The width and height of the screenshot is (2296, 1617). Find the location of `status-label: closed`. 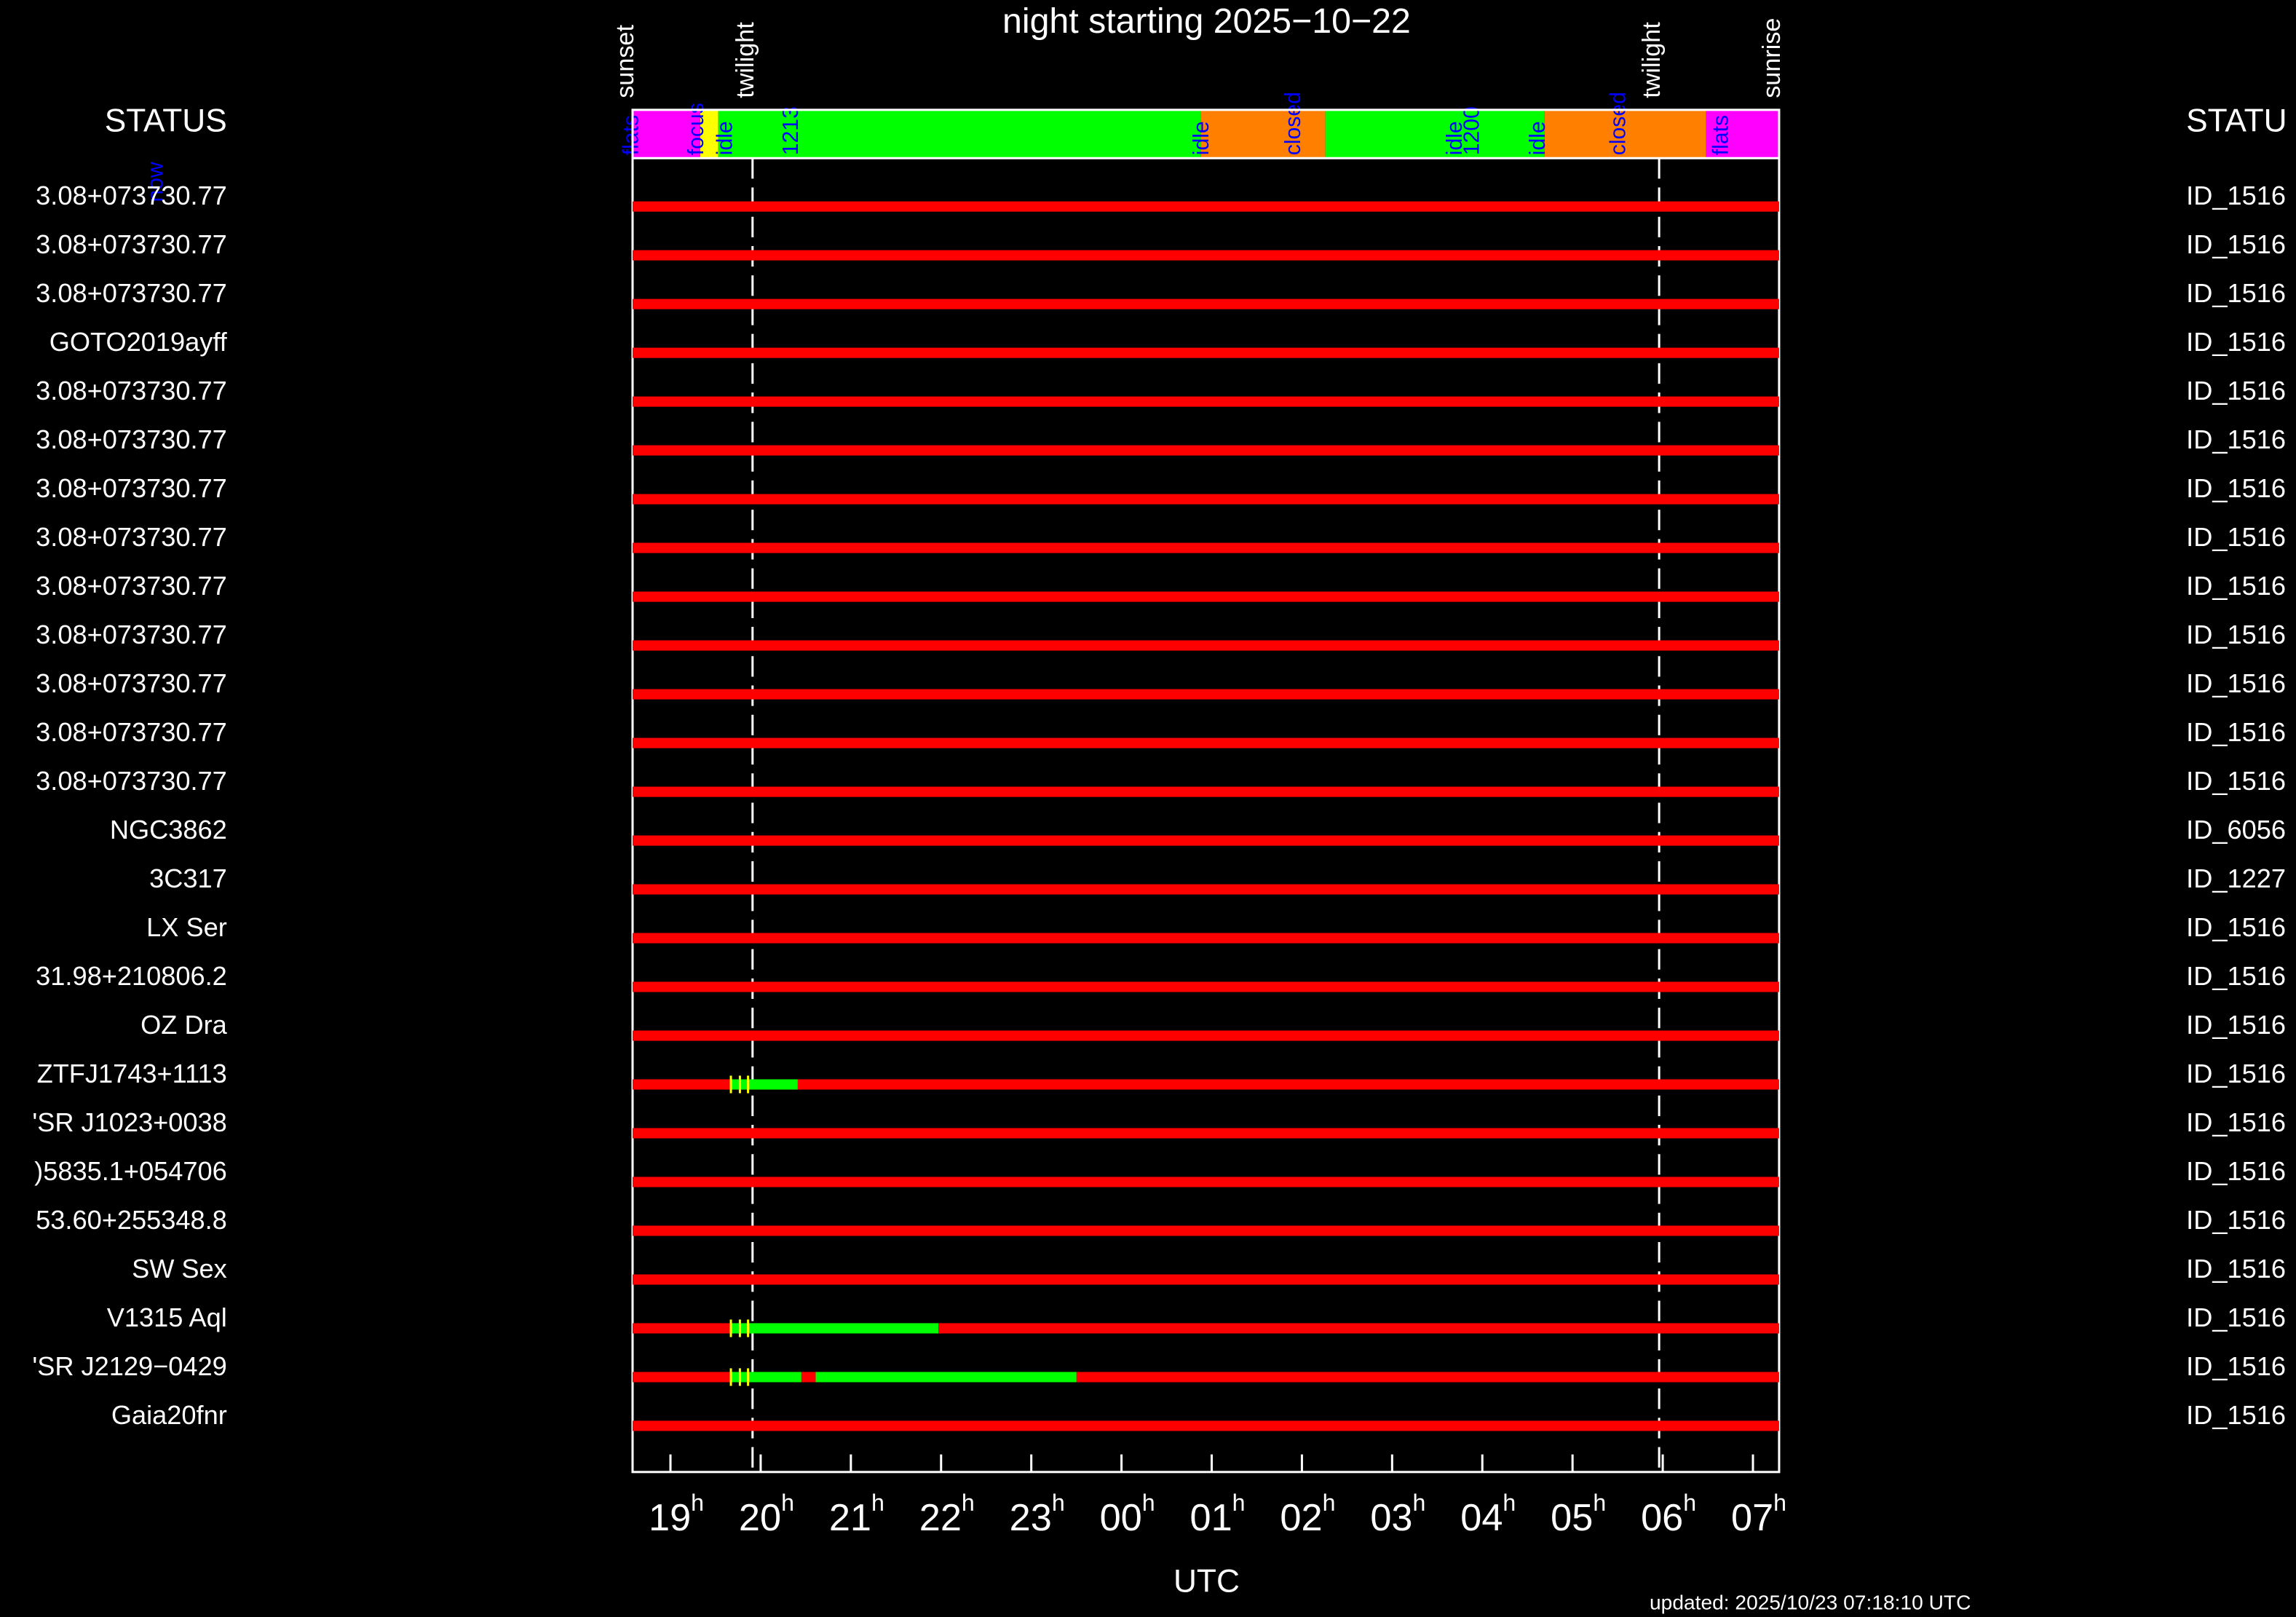

status-label: closed is located at coordinates (1293, 124).